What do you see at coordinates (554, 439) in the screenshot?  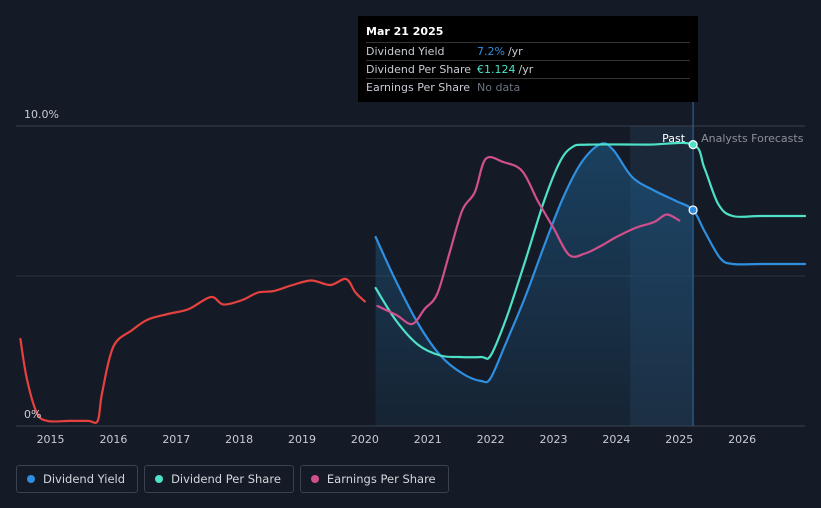 I see `x-tick-label: 2023` at bounding box center [554, 439].